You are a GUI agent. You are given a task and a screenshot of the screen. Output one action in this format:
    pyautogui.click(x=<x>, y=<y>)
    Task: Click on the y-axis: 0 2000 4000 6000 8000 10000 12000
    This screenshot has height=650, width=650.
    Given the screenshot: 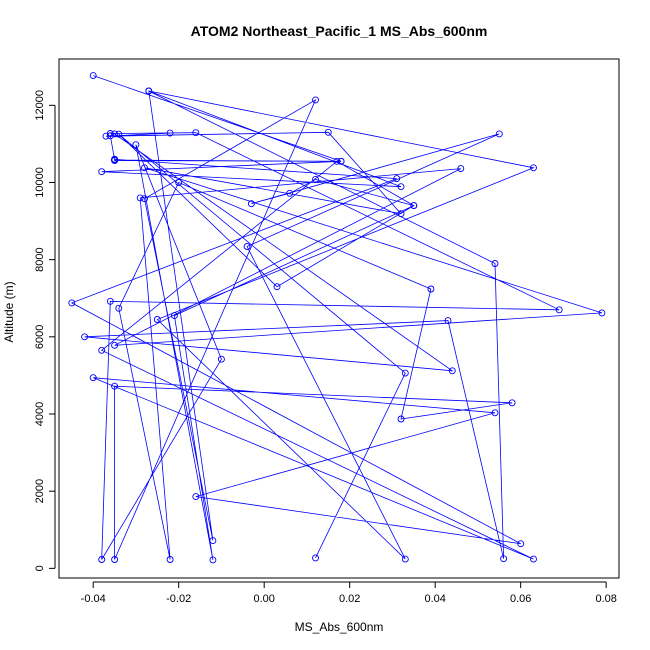 What is the action you would take?
    pyautogui.click(x=45, y=330)
    